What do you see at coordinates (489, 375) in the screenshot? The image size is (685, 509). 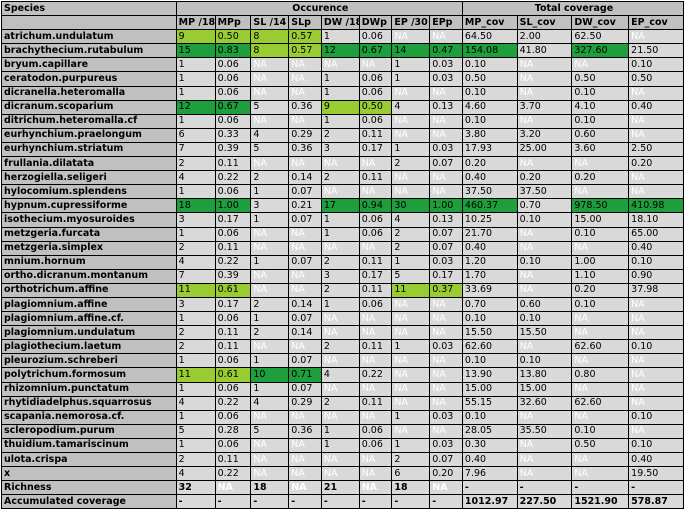 I see `table-cell: 13.90` at bounding box center [489, 375].